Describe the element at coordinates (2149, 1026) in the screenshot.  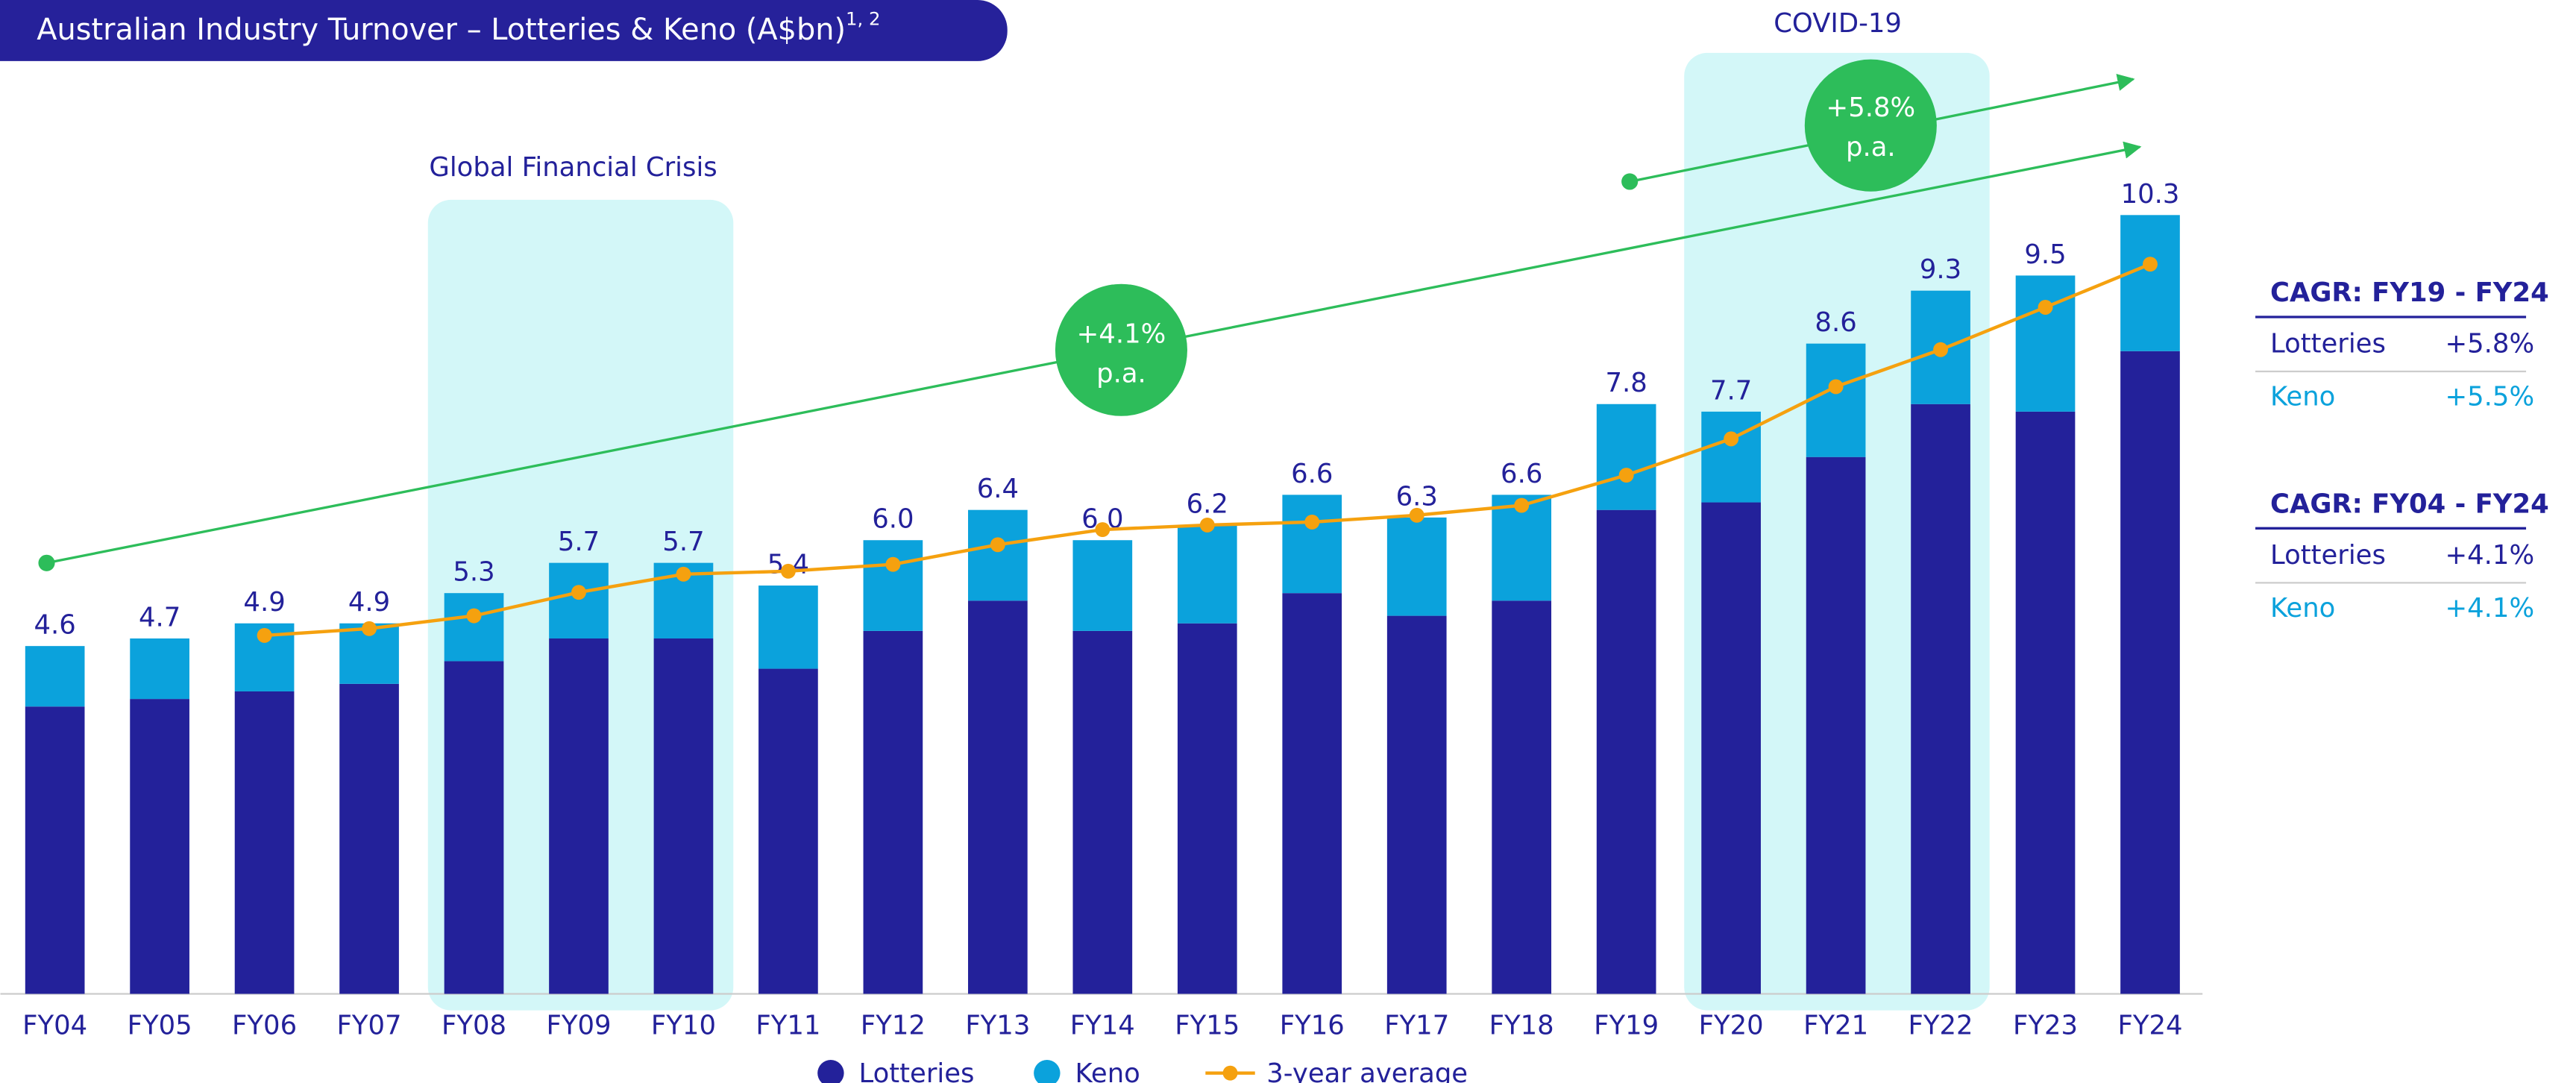
I see `x-tick-label: FY24` at that location.